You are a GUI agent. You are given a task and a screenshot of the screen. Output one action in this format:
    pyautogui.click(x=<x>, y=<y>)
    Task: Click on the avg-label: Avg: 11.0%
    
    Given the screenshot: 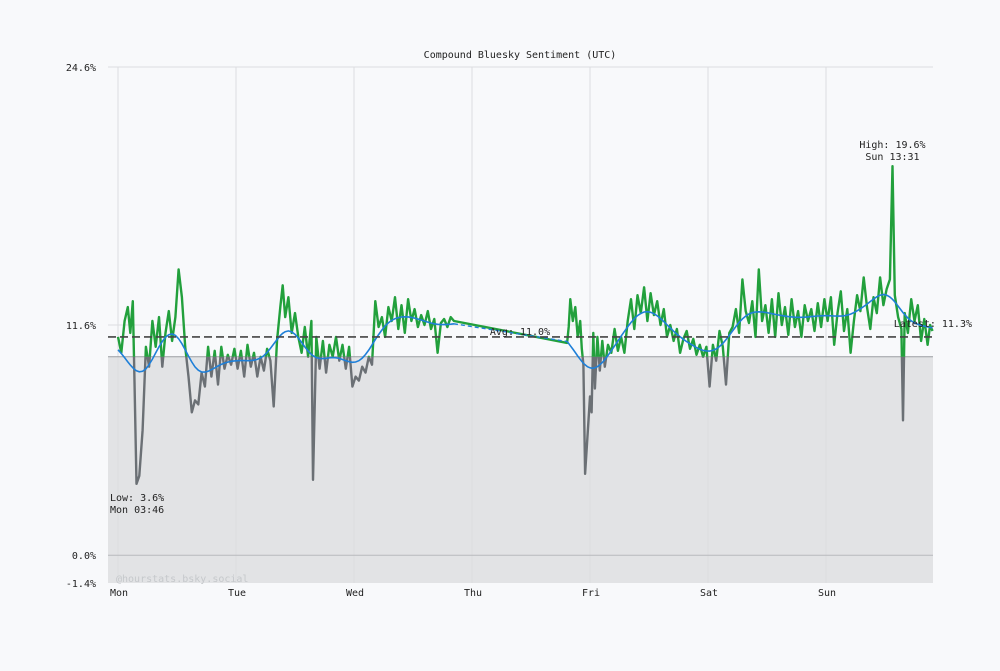 What is the action you would take?
    pyautogui.click(x=520, y=332)
    